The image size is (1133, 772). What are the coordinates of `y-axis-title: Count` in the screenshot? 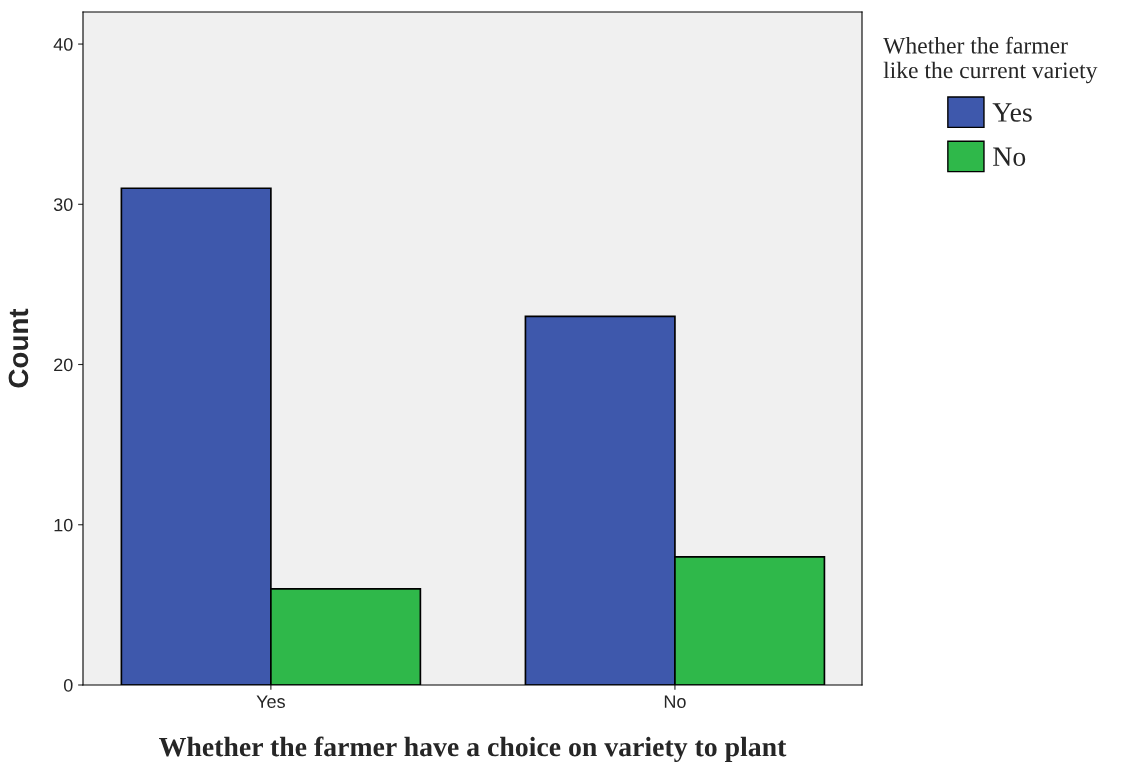 It's located at (18, 348).